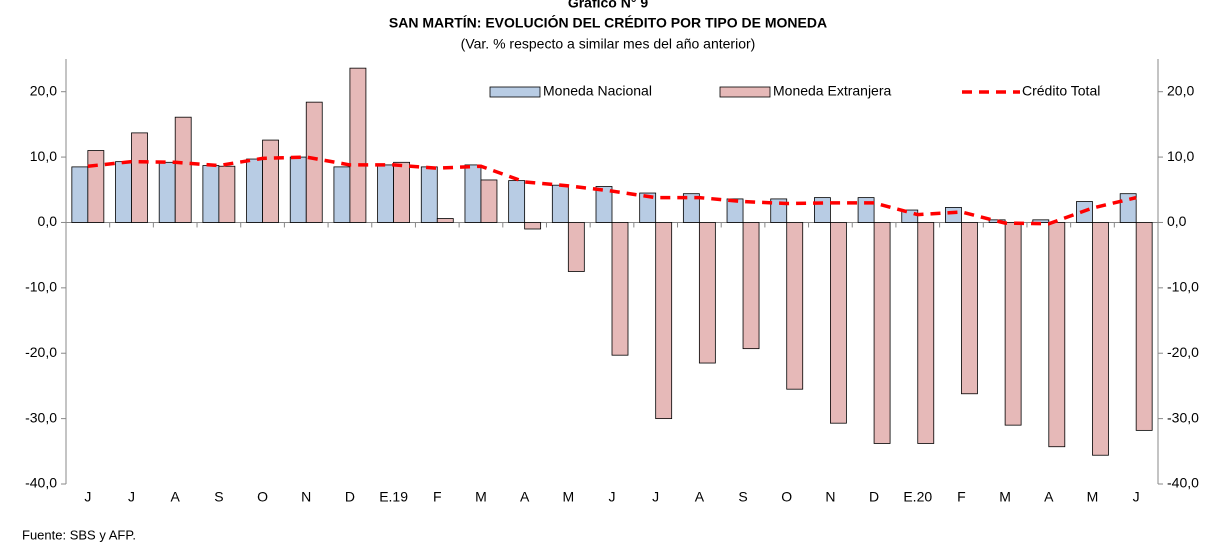 The width and height of the screenshot is (1217, 552). I want to click on y2-tick-label: 10,0, so click(1180, 156).